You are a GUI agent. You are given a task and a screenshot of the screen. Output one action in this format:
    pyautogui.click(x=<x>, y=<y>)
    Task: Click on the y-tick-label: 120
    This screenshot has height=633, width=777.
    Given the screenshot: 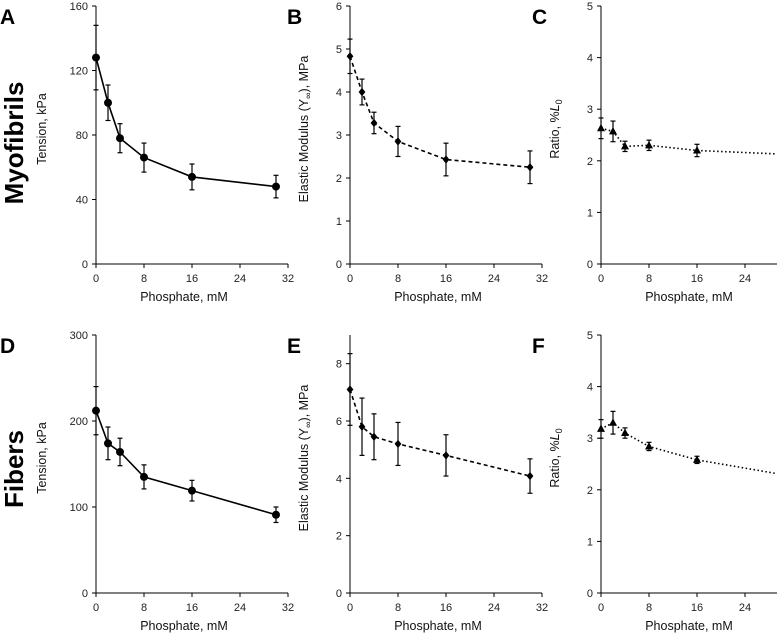 What is the action you would take?
    pyautogui.click(x=79, y=72)
    